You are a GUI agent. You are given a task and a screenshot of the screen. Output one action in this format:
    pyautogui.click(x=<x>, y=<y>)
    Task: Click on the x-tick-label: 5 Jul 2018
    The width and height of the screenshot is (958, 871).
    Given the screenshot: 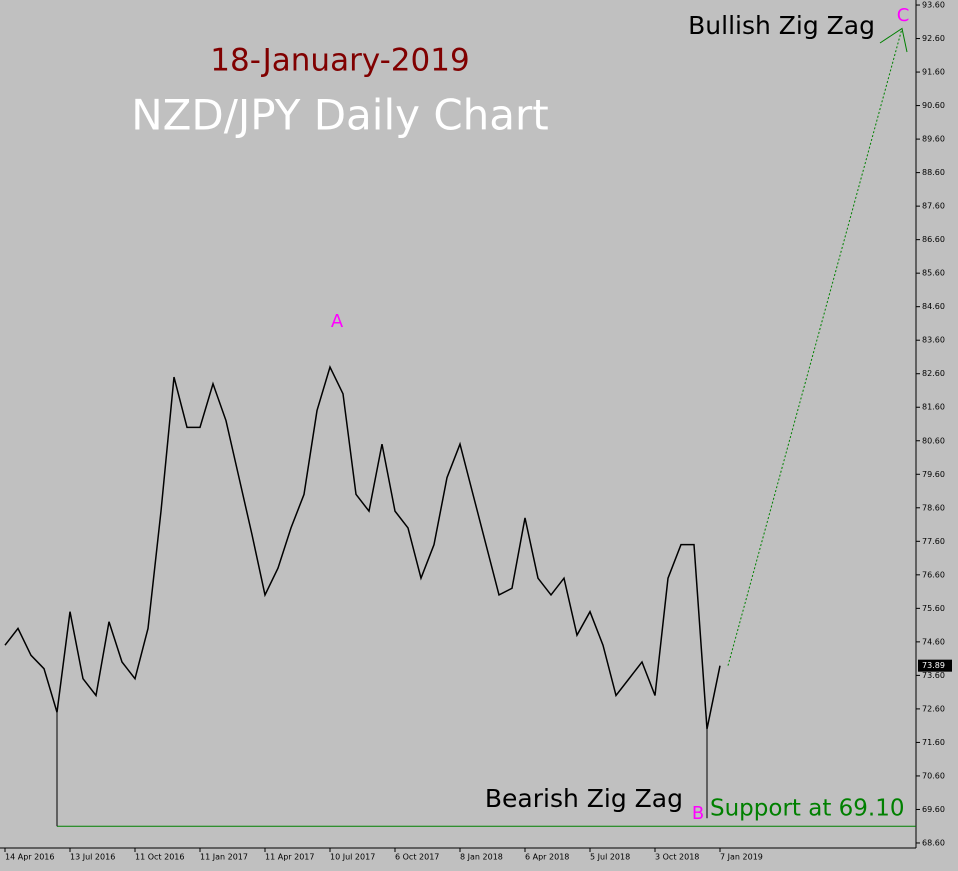 What is the action you would take?
    pyautogui.click(x=610, y=857)
    